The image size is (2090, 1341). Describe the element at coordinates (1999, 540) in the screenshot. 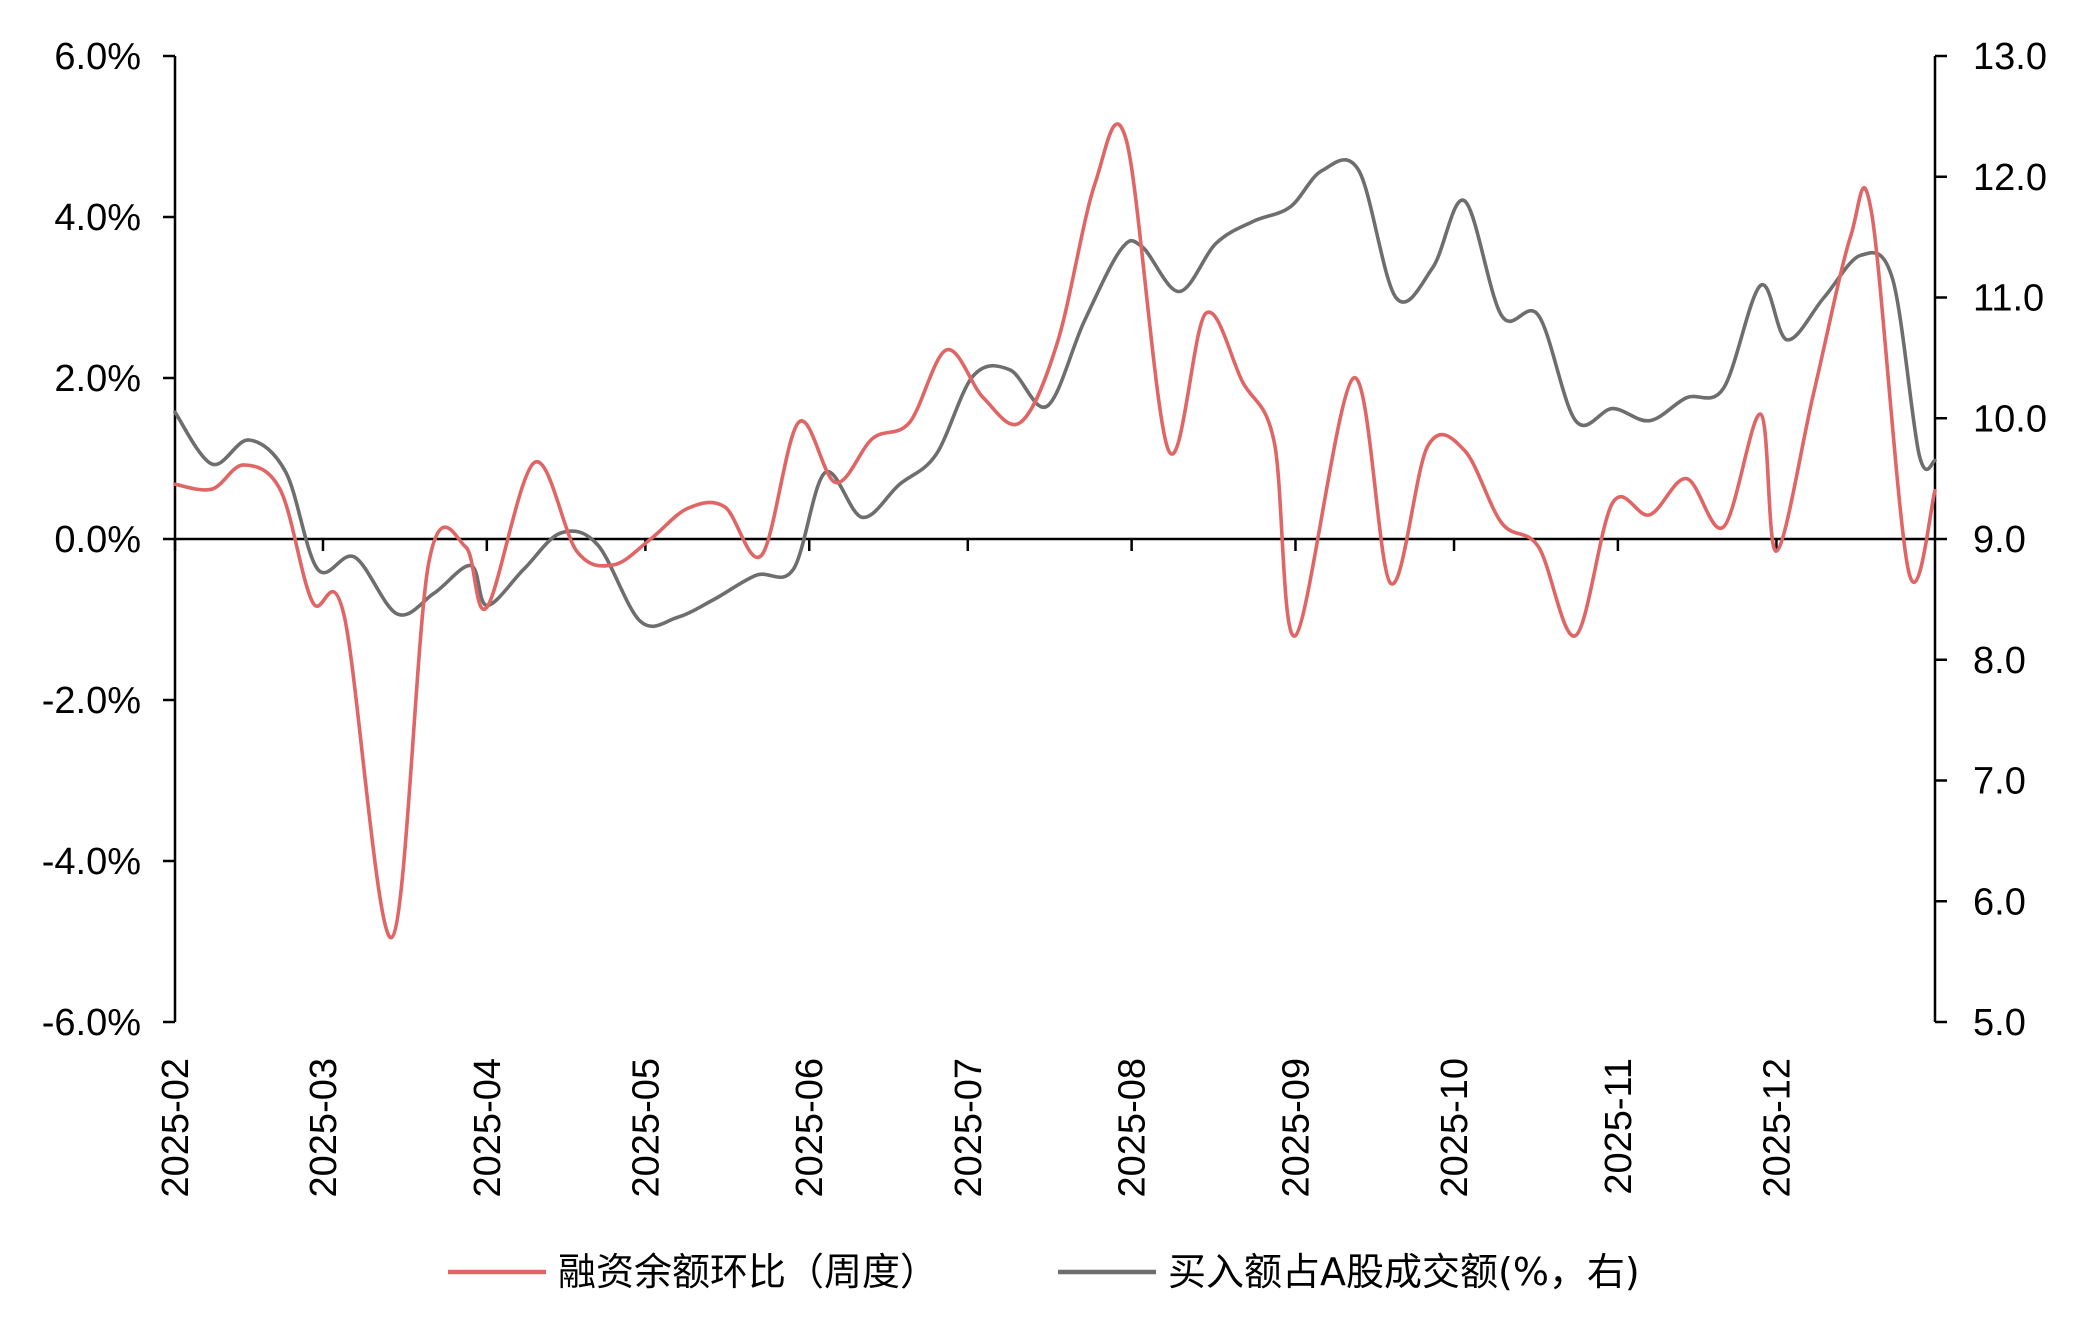

I see `y-right-tick-label: 9.0` at that location.